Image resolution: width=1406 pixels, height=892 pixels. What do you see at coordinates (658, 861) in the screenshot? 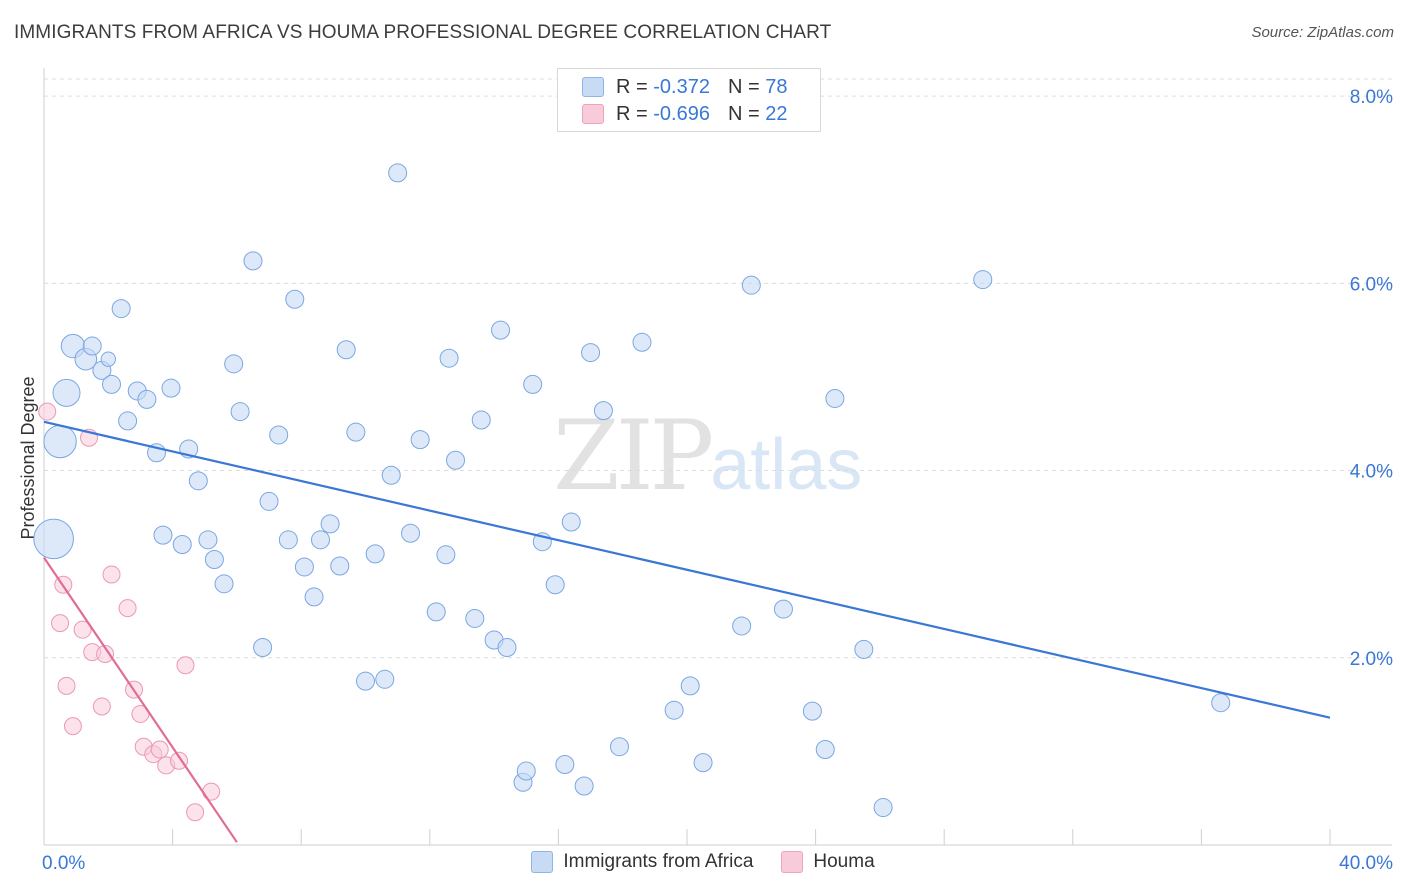
I see `series-label-africa: Immigrants from Africa` at bounding box center [658, 861].